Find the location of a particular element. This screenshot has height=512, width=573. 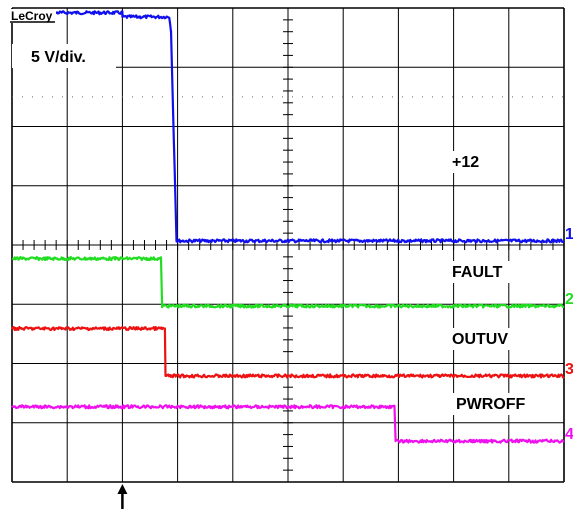

trace-label-12: +12 is located at coordinates (465, 162).